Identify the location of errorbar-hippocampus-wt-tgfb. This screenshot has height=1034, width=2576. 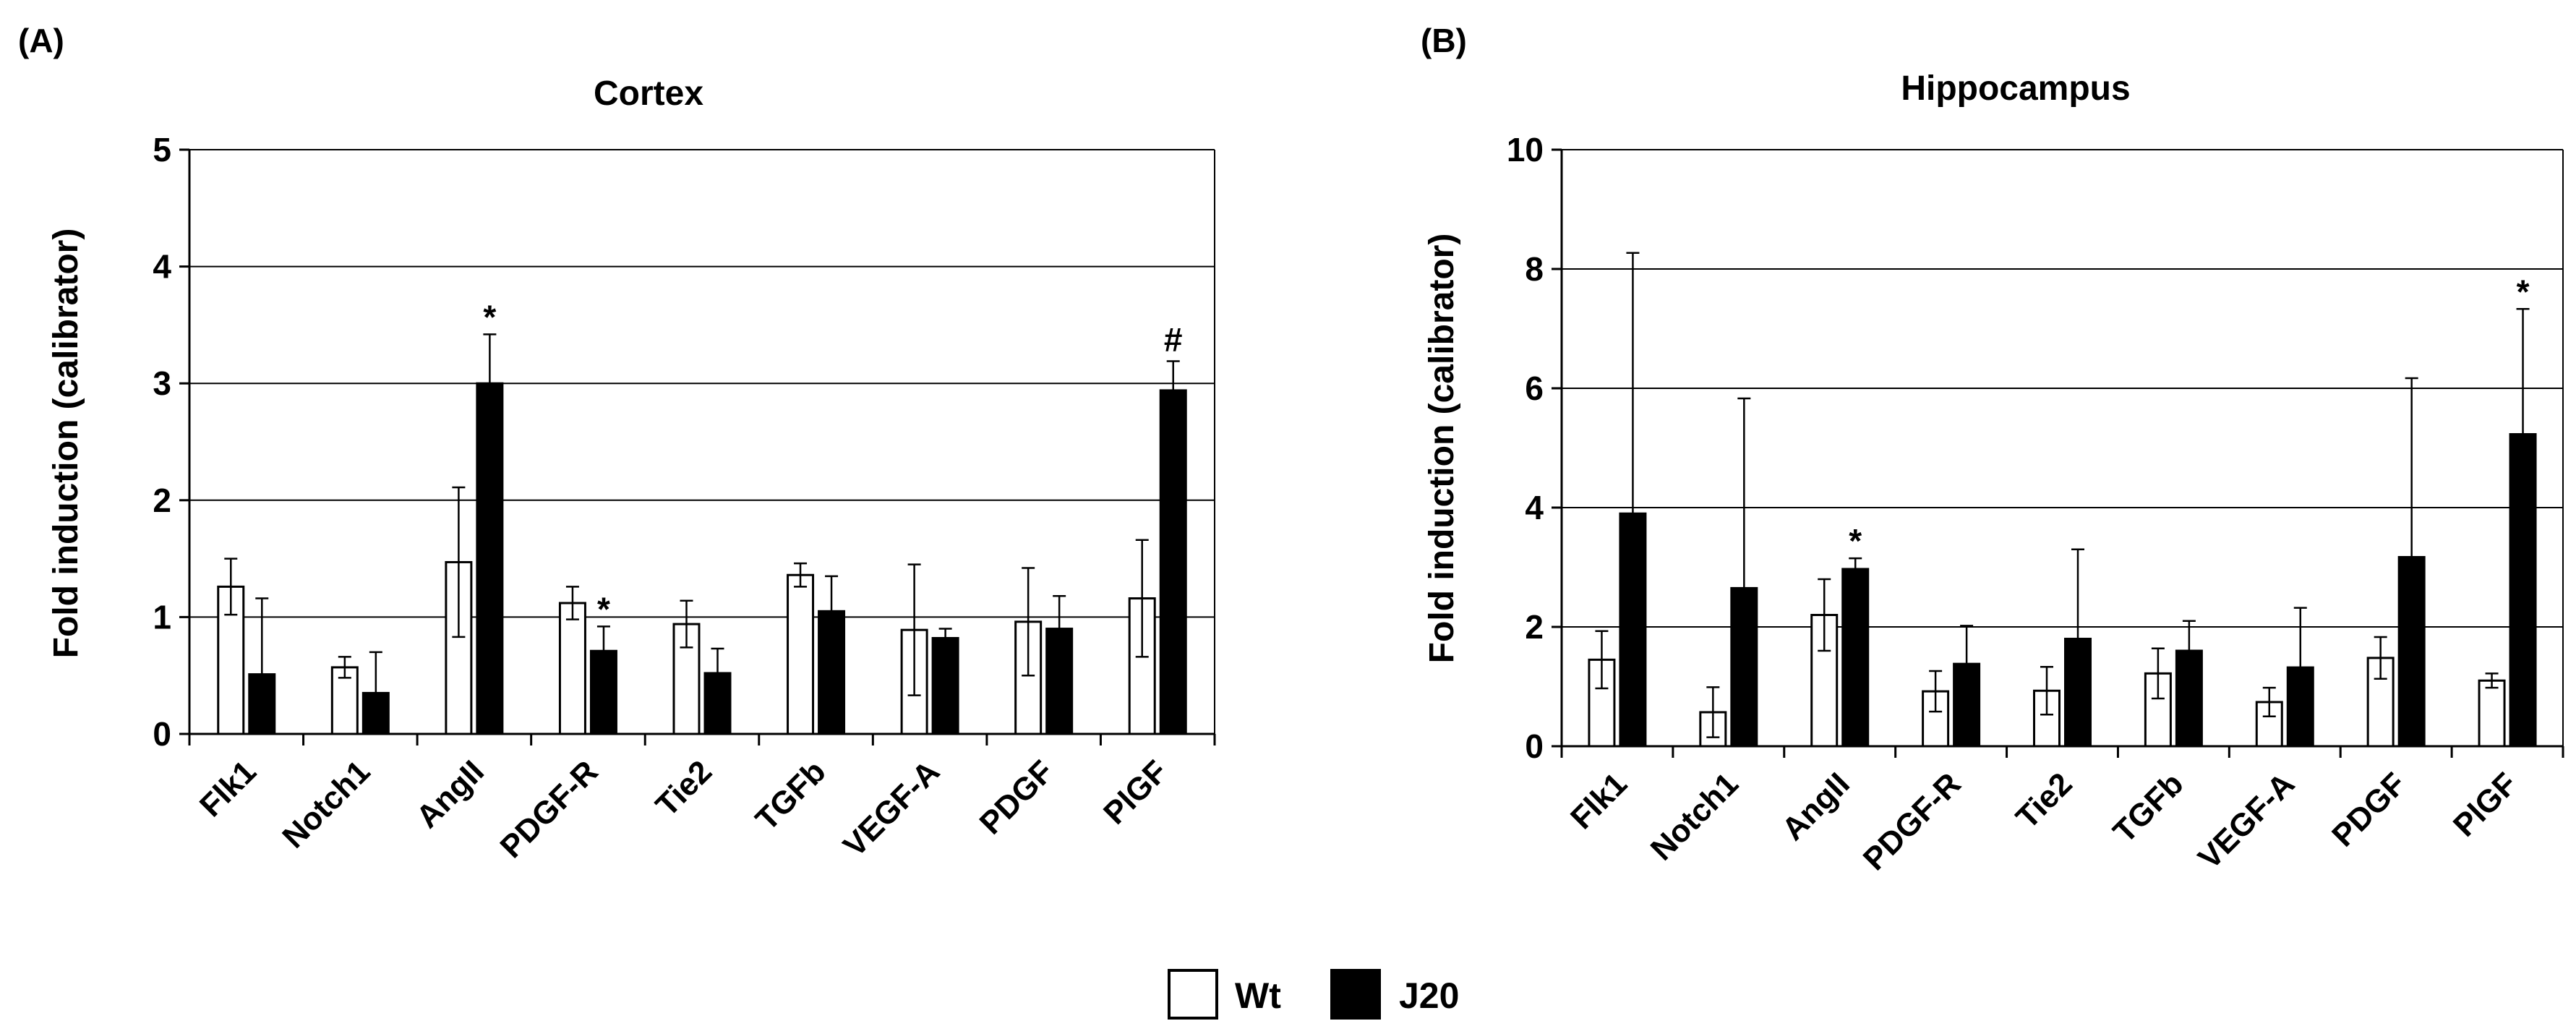
(2158, 673).